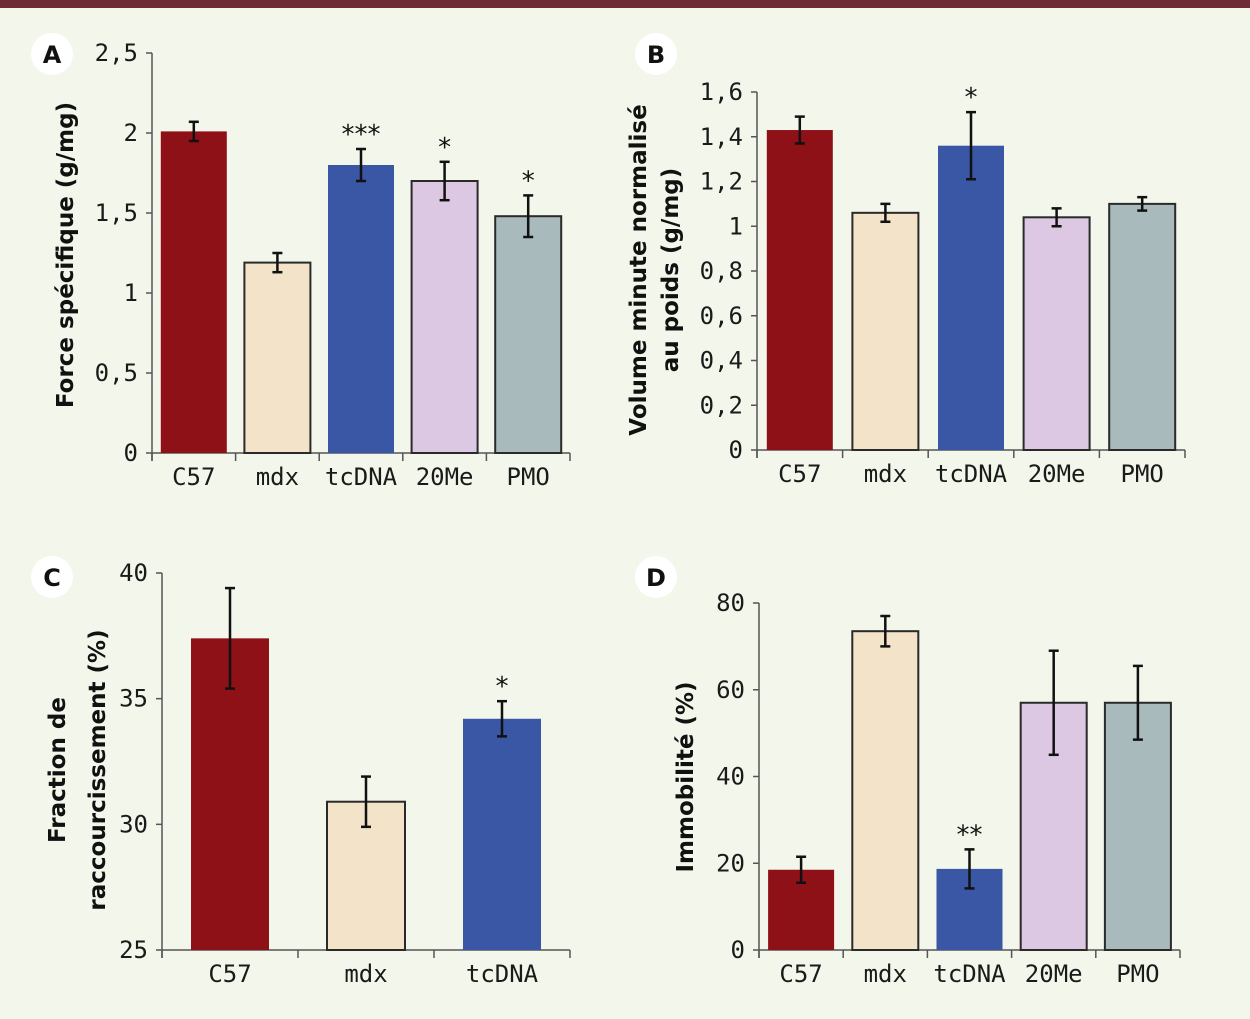 The width and height of the screenshot is (1250, 1019). What do you see at coordinates (970, 835) in the screenshot?
I see `significance-marker: **` at bounding box center [970, 835].